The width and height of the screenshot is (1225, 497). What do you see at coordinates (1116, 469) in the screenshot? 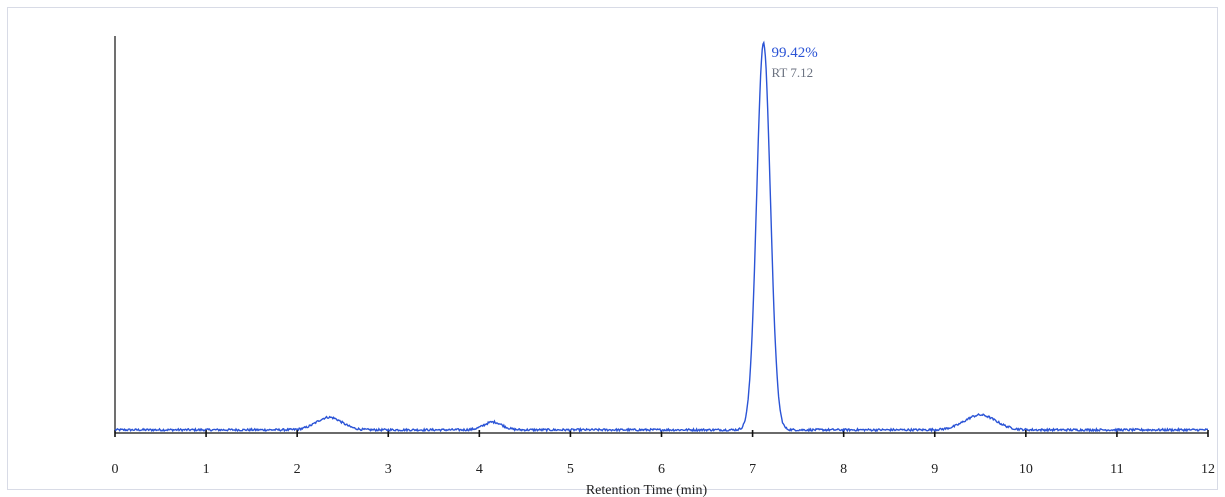
I see `x-tick-label-11: 11` at bounding box center [1116, 469].